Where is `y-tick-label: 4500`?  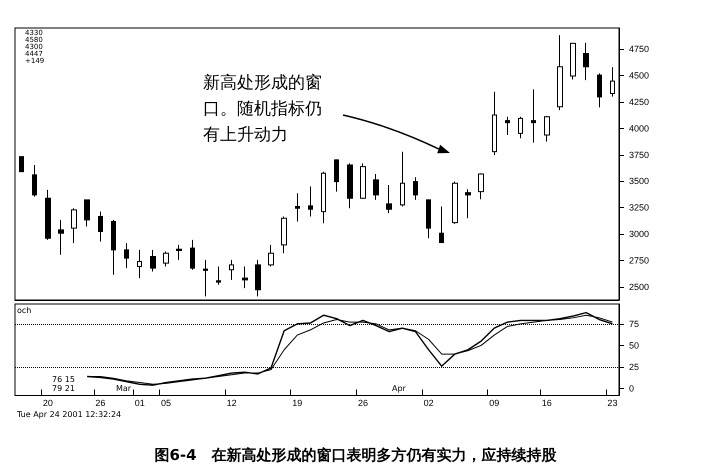 y-tick-label: 4500 is located at coordinates (639, 75).